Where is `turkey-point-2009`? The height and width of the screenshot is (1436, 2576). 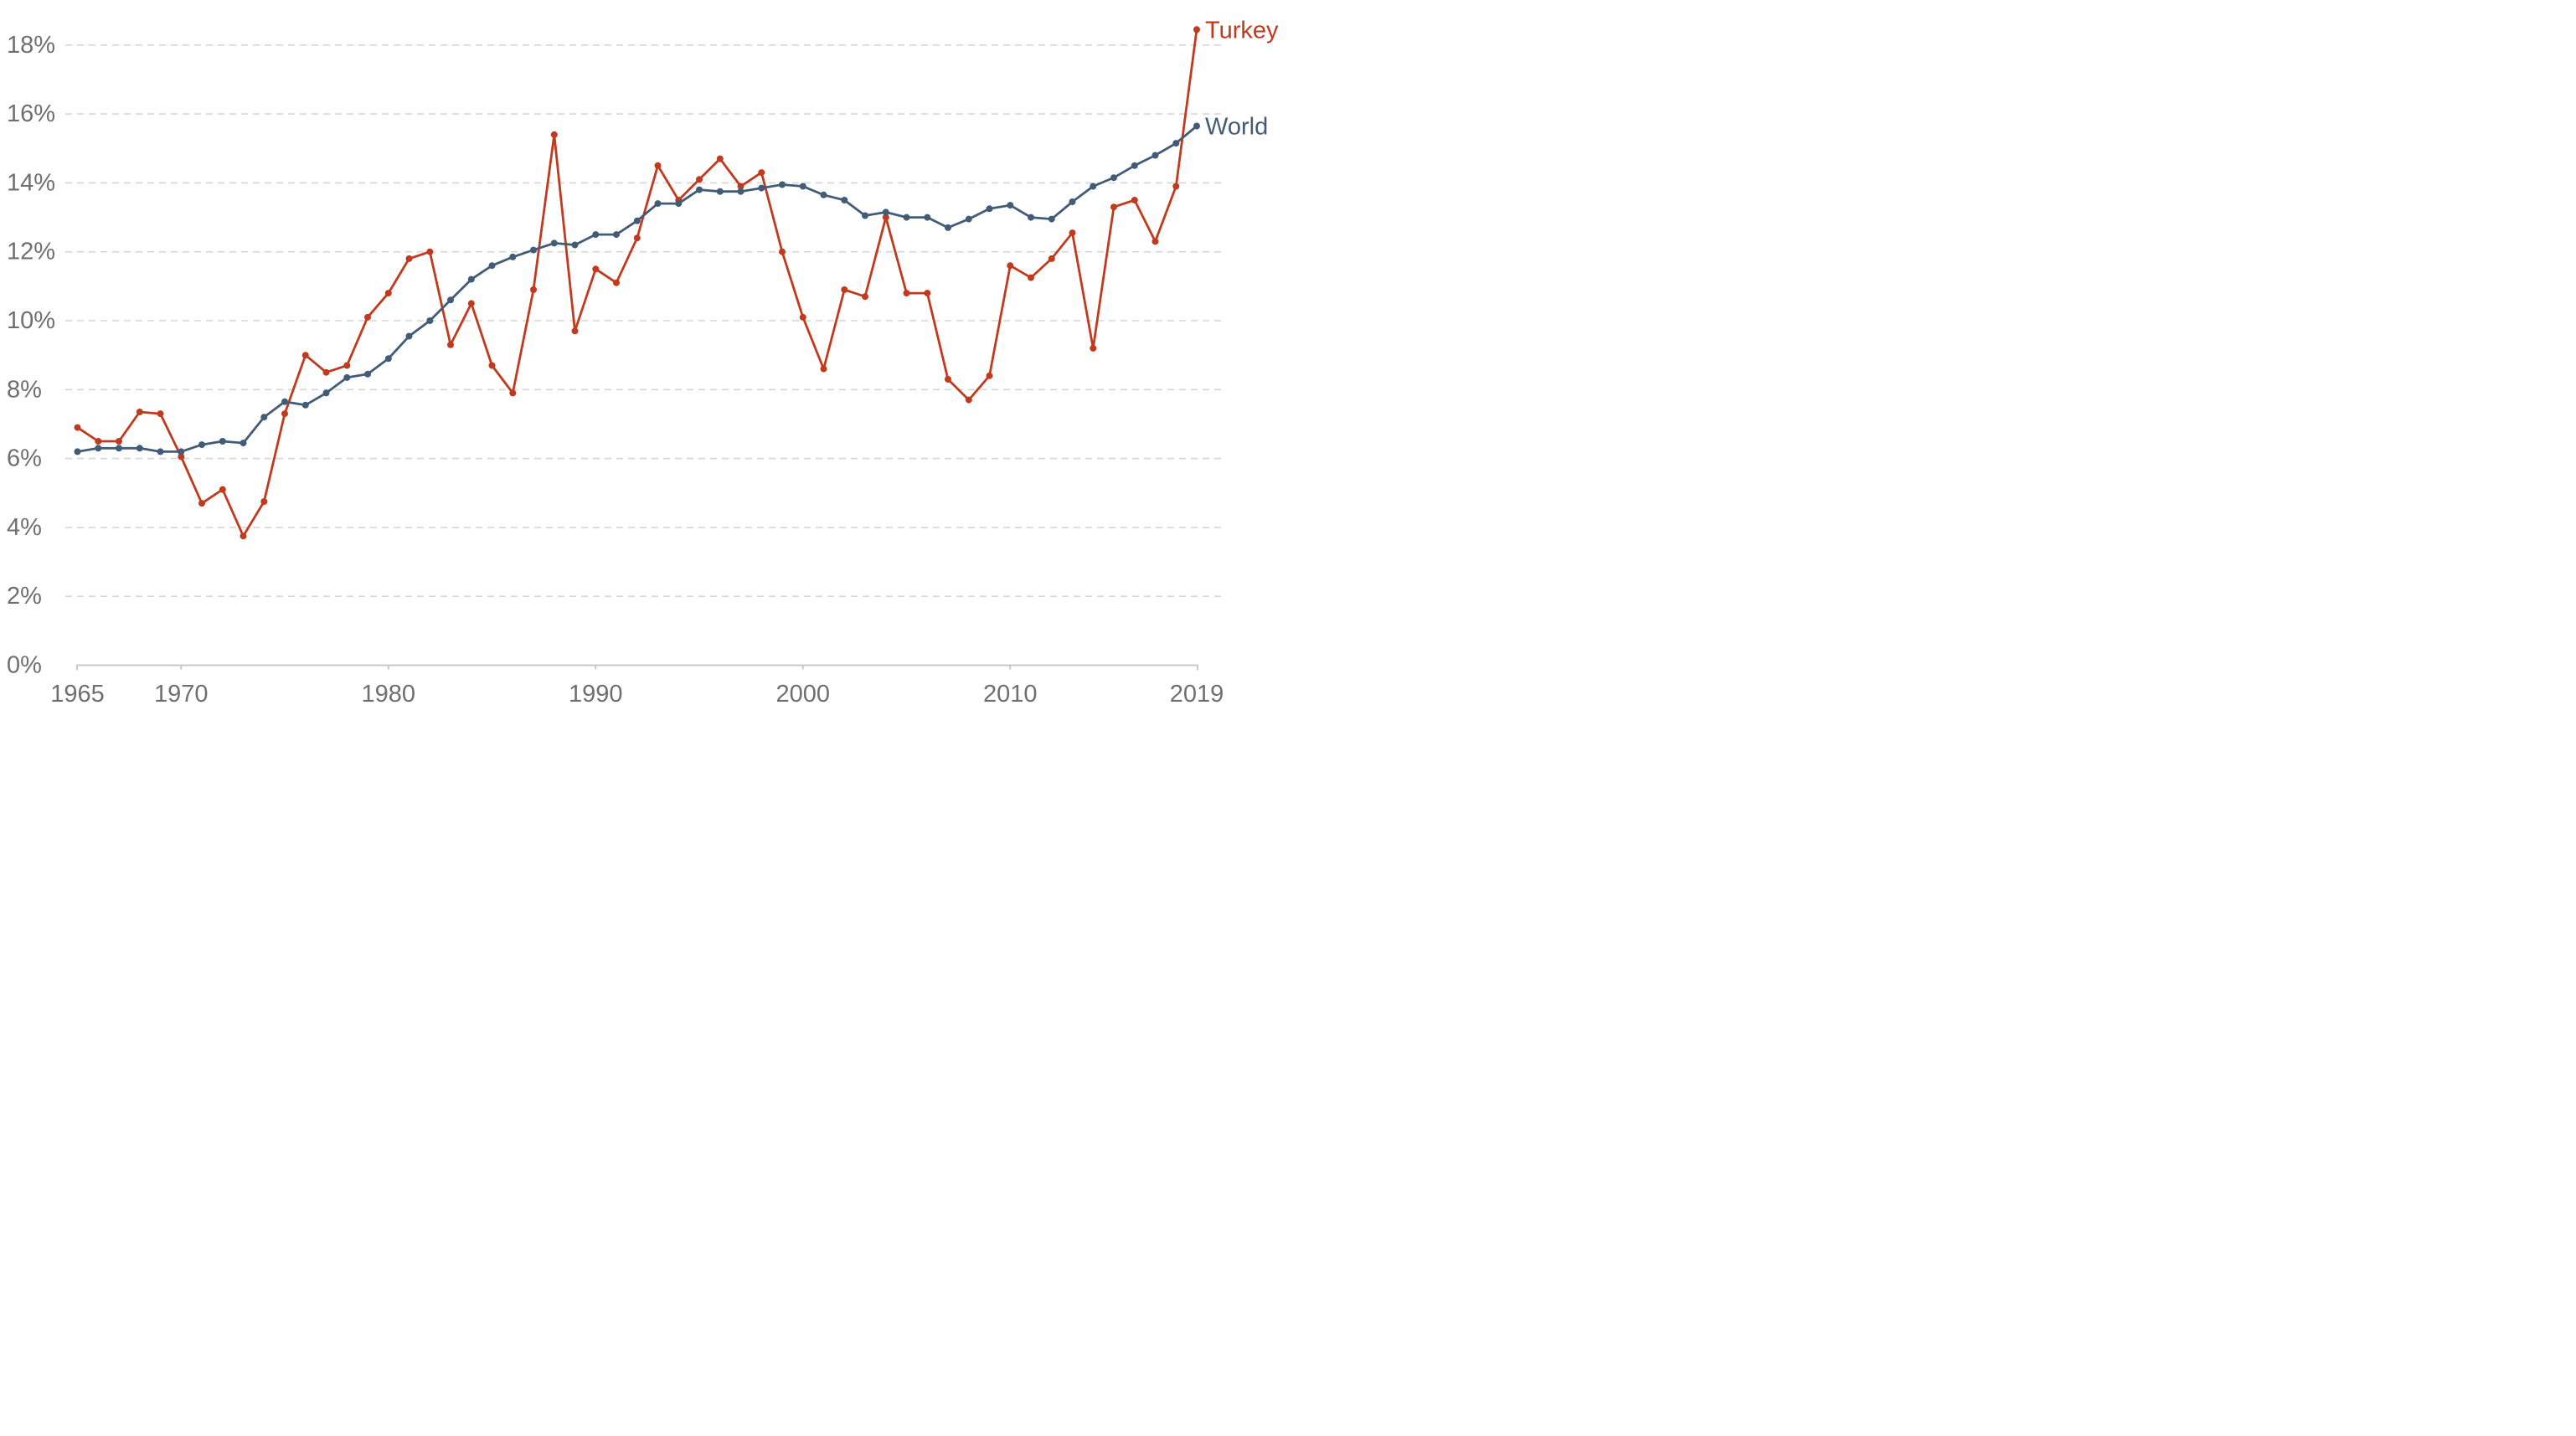 turkey-point-2009 is located at coordinates (989, 375).